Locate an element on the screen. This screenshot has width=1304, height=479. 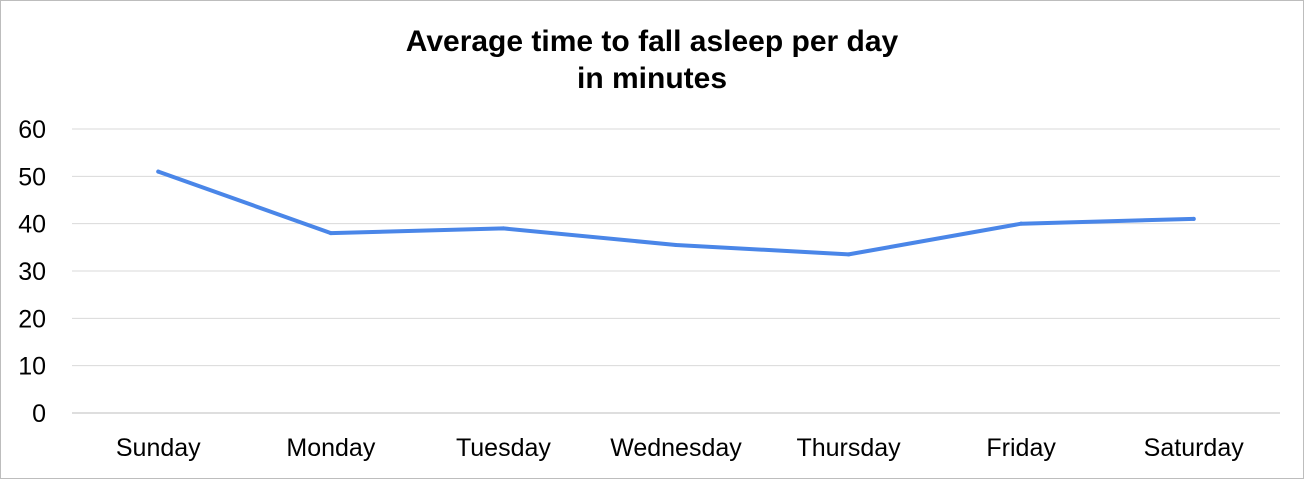
y-tick-label: 30 is located at coordinates (32, 272).